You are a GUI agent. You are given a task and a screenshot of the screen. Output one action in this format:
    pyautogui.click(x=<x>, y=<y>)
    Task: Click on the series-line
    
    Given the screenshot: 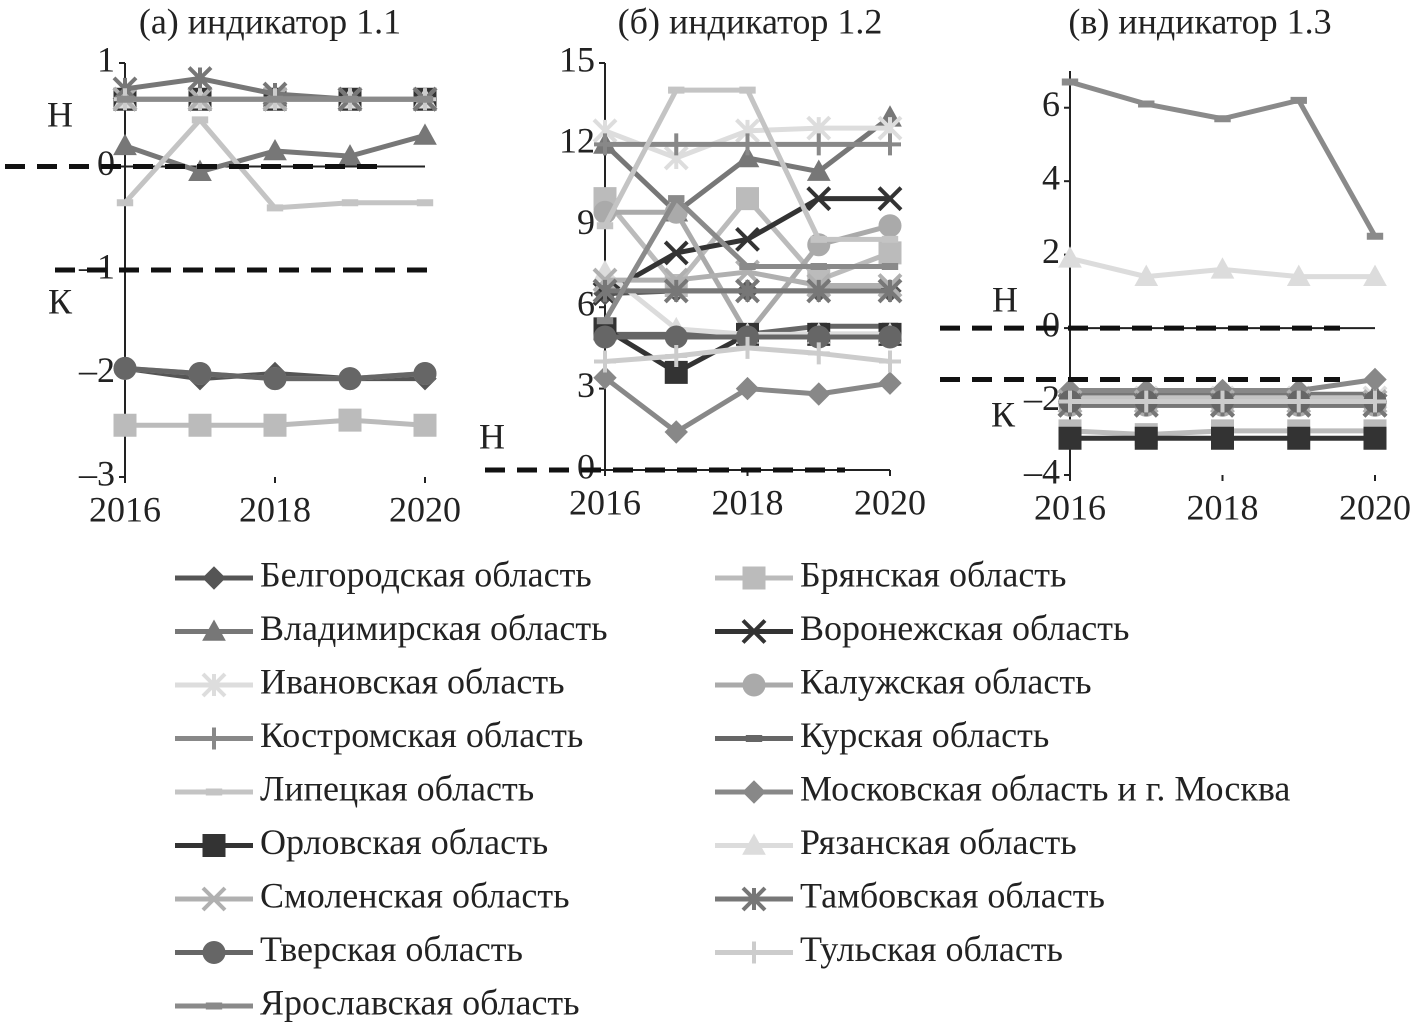 What is the action you would take?
    pyautogui.click(x=1223, y=158)
    